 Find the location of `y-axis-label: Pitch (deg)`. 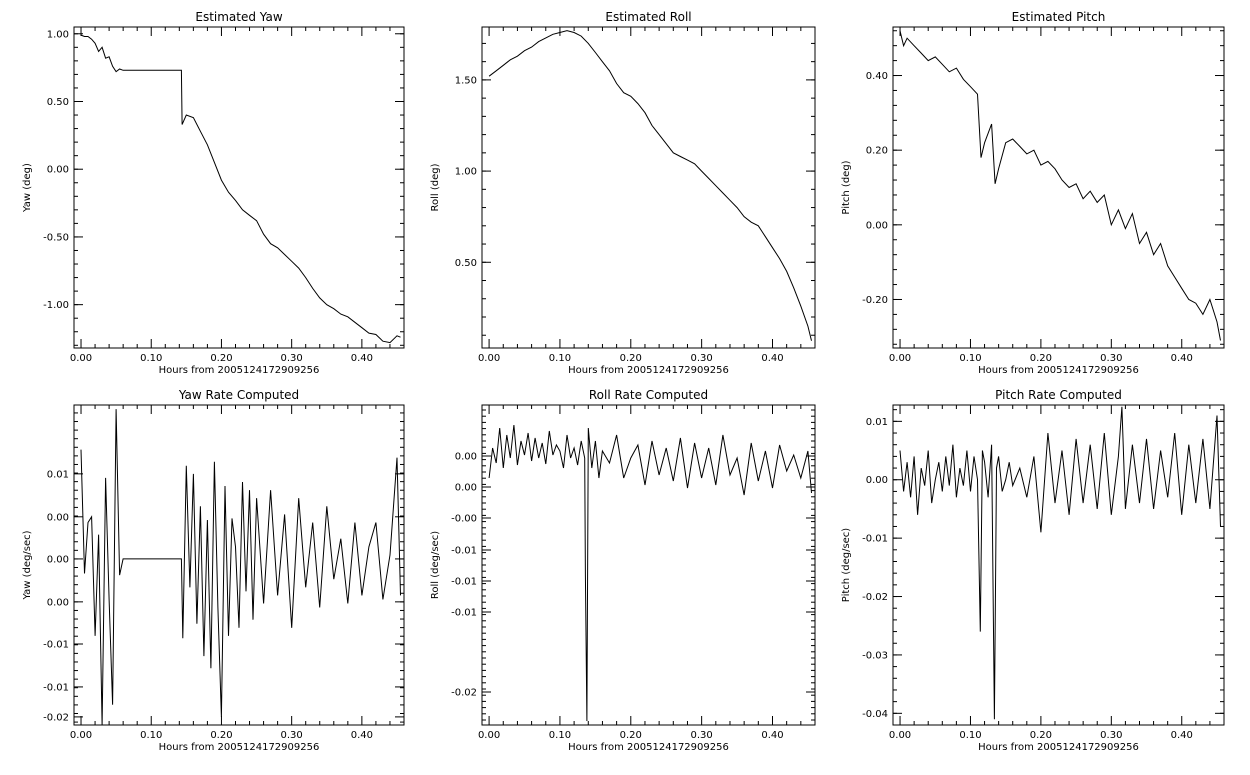

y-axis-label: Pitch (deg) is located at coordinates (846, 187).